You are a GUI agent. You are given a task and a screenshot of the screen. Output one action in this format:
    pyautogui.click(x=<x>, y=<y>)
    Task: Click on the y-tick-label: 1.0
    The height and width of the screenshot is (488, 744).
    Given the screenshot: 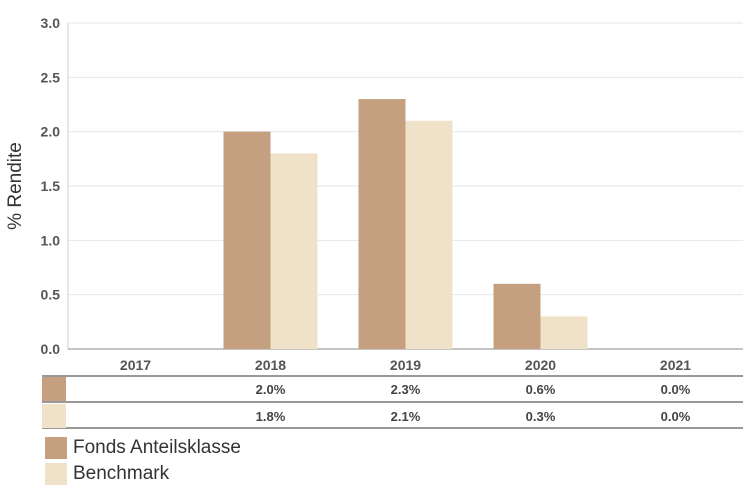 What is the action you would take?
    pyautogui.click(x=51, y=240)
    